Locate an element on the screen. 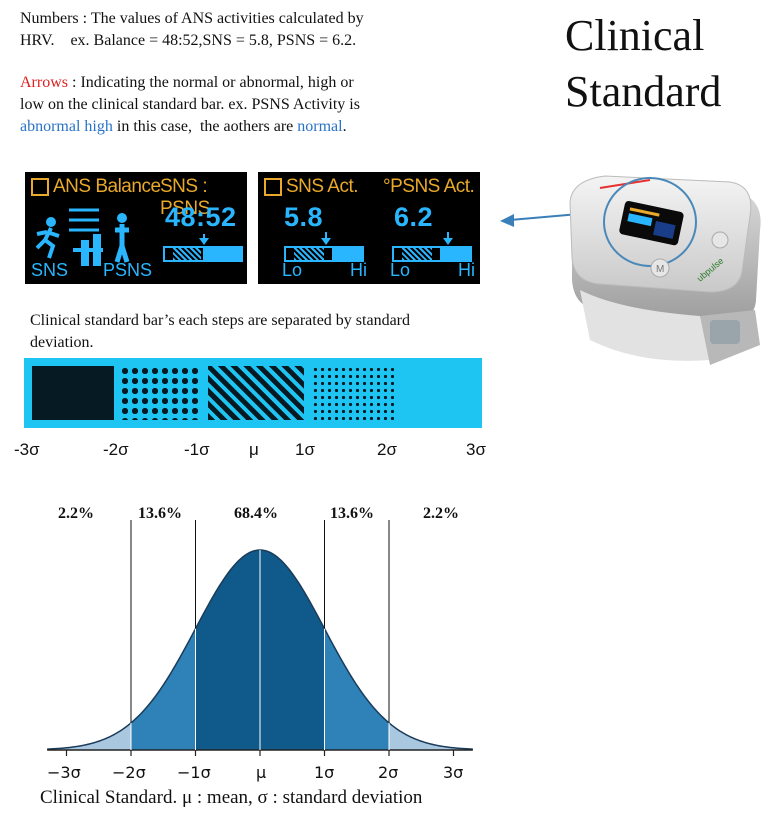 This screenshot has height=825, width=780. axis-tick-minus3: −3σ is located at coordinates (64, 772).